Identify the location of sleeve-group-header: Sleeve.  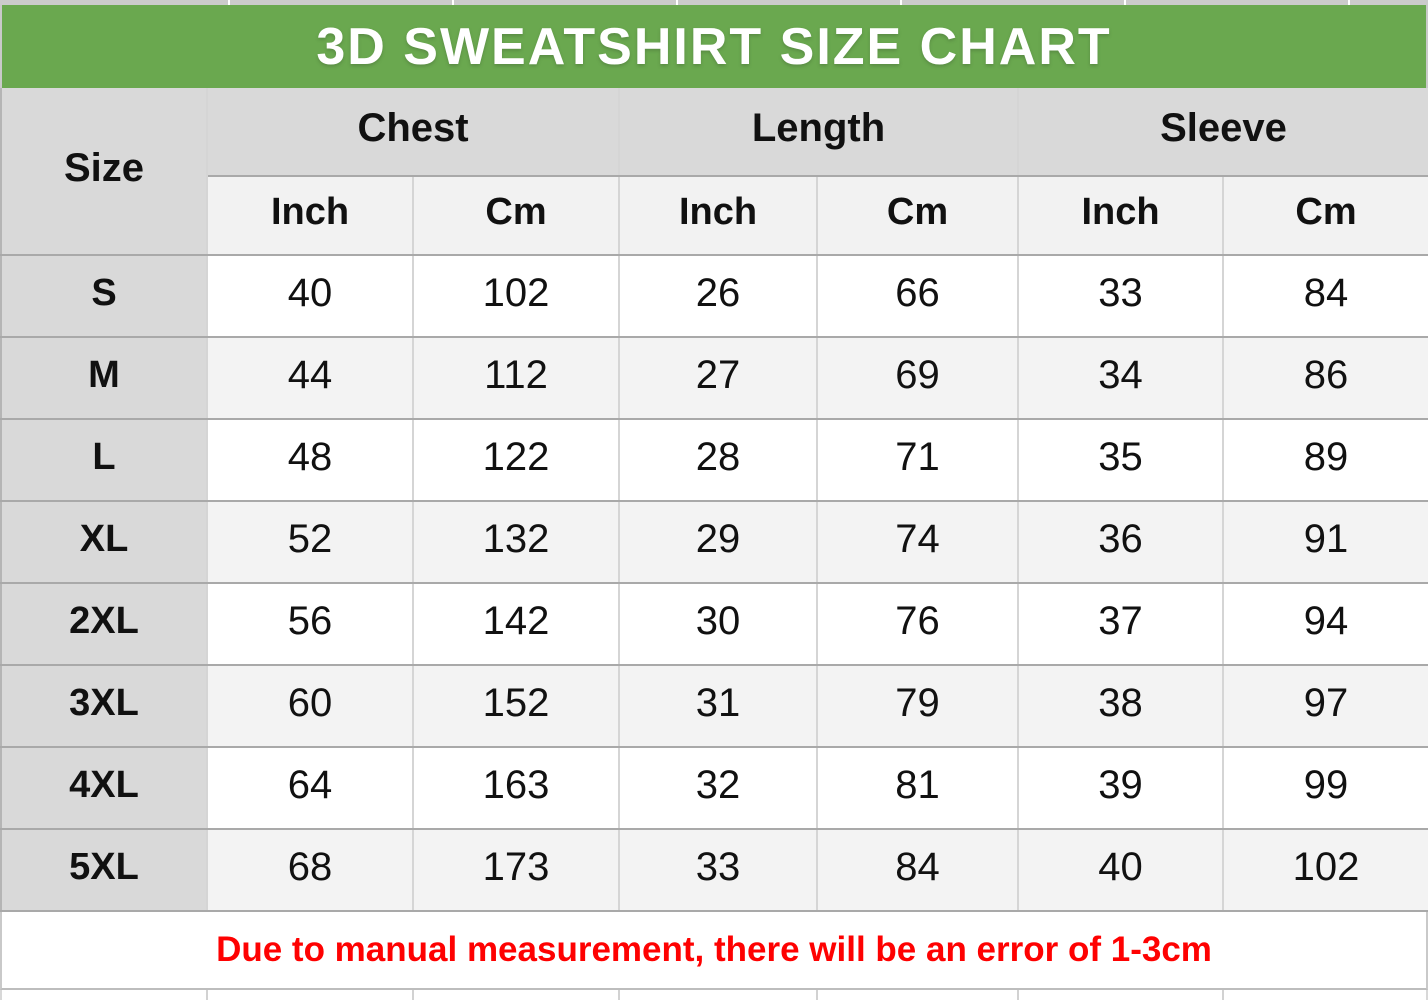
(1223, 132).